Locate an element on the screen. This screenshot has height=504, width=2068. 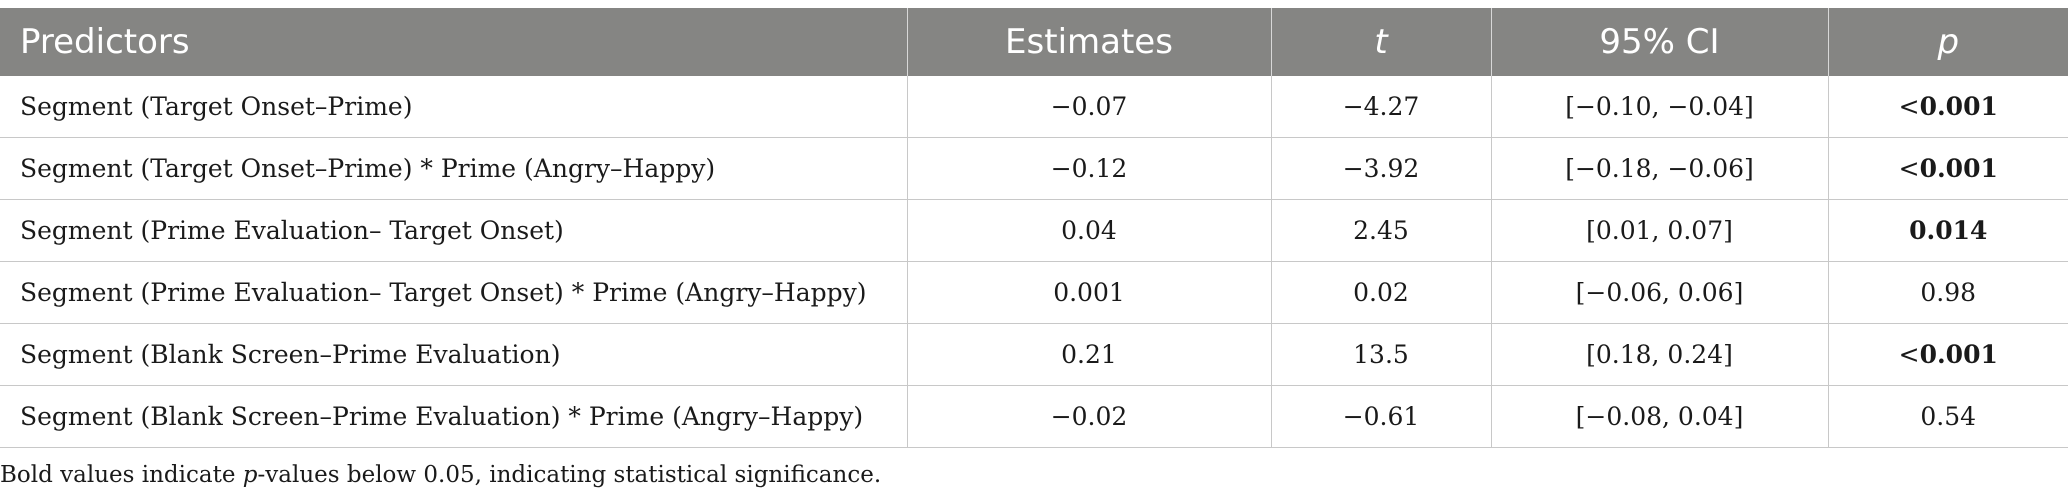
predictor-cell: Segment (Target Onset–Prime) is located at coordinates (454, 107).